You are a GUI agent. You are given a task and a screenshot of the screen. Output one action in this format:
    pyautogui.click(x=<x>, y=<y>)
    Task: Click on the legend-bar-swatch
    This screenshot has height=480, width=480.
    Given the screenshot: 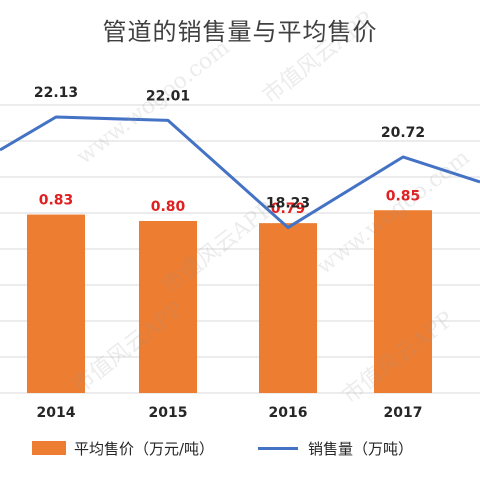 What is the action you would take?
    pyautogui.click(x=49, y=448)
    